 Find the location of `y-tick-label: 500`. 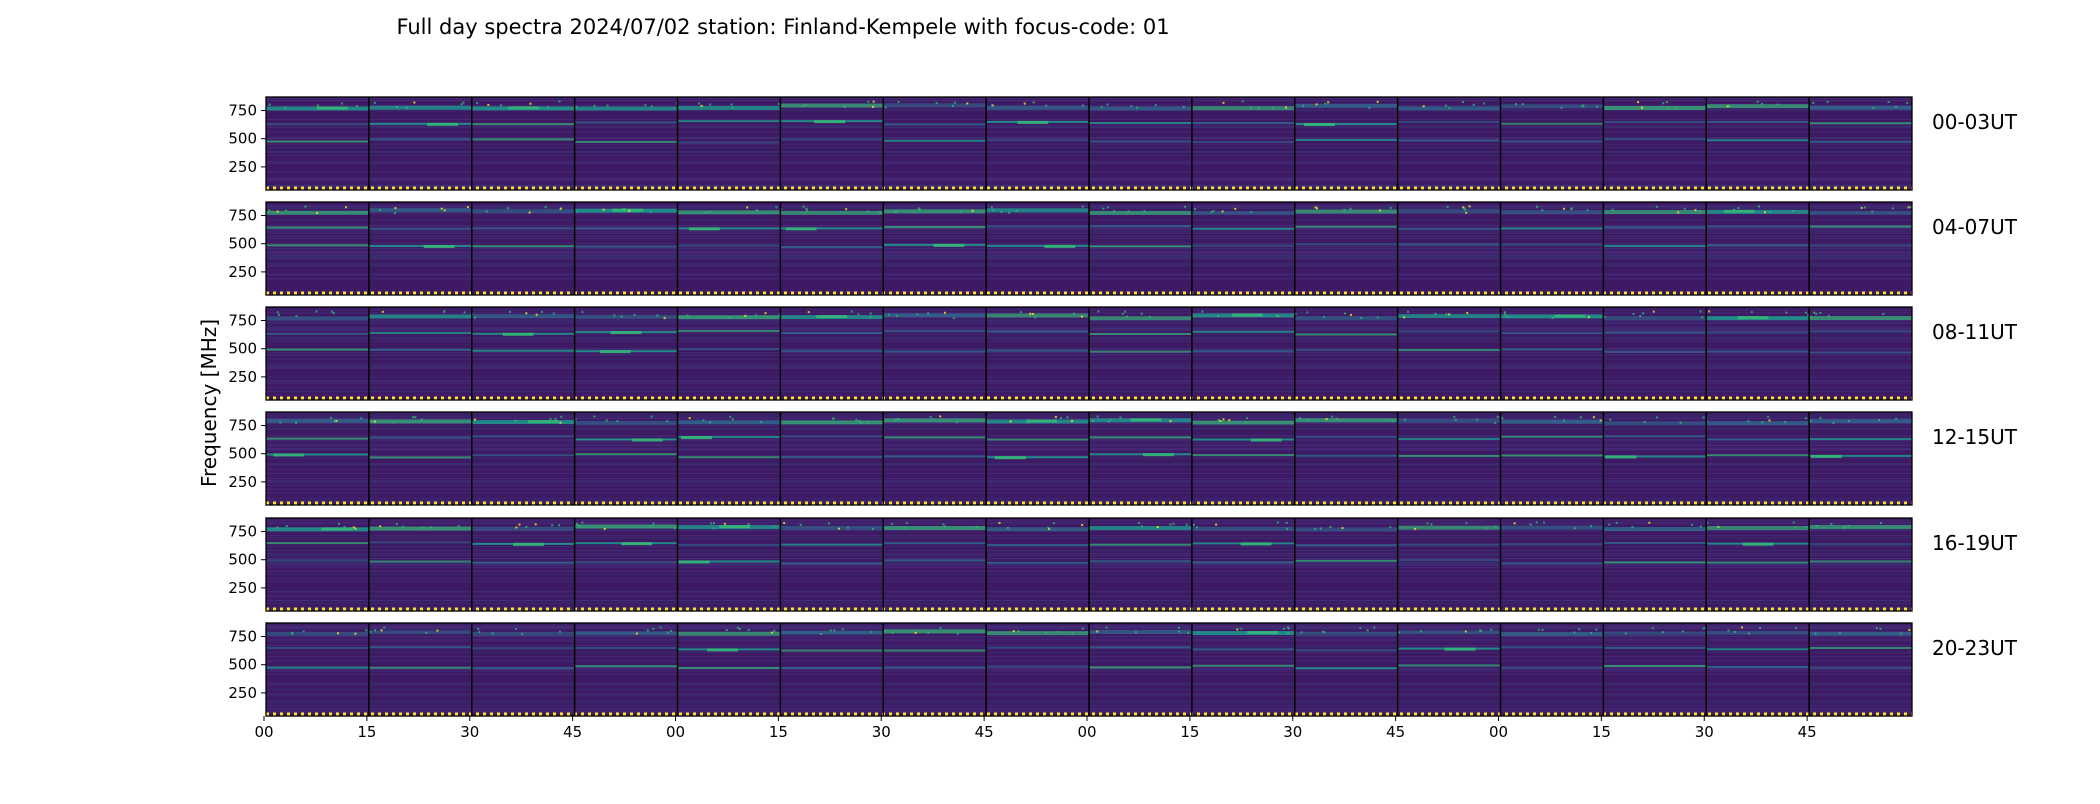

y-tick-label: 500 is located at coordinates (242, 349).